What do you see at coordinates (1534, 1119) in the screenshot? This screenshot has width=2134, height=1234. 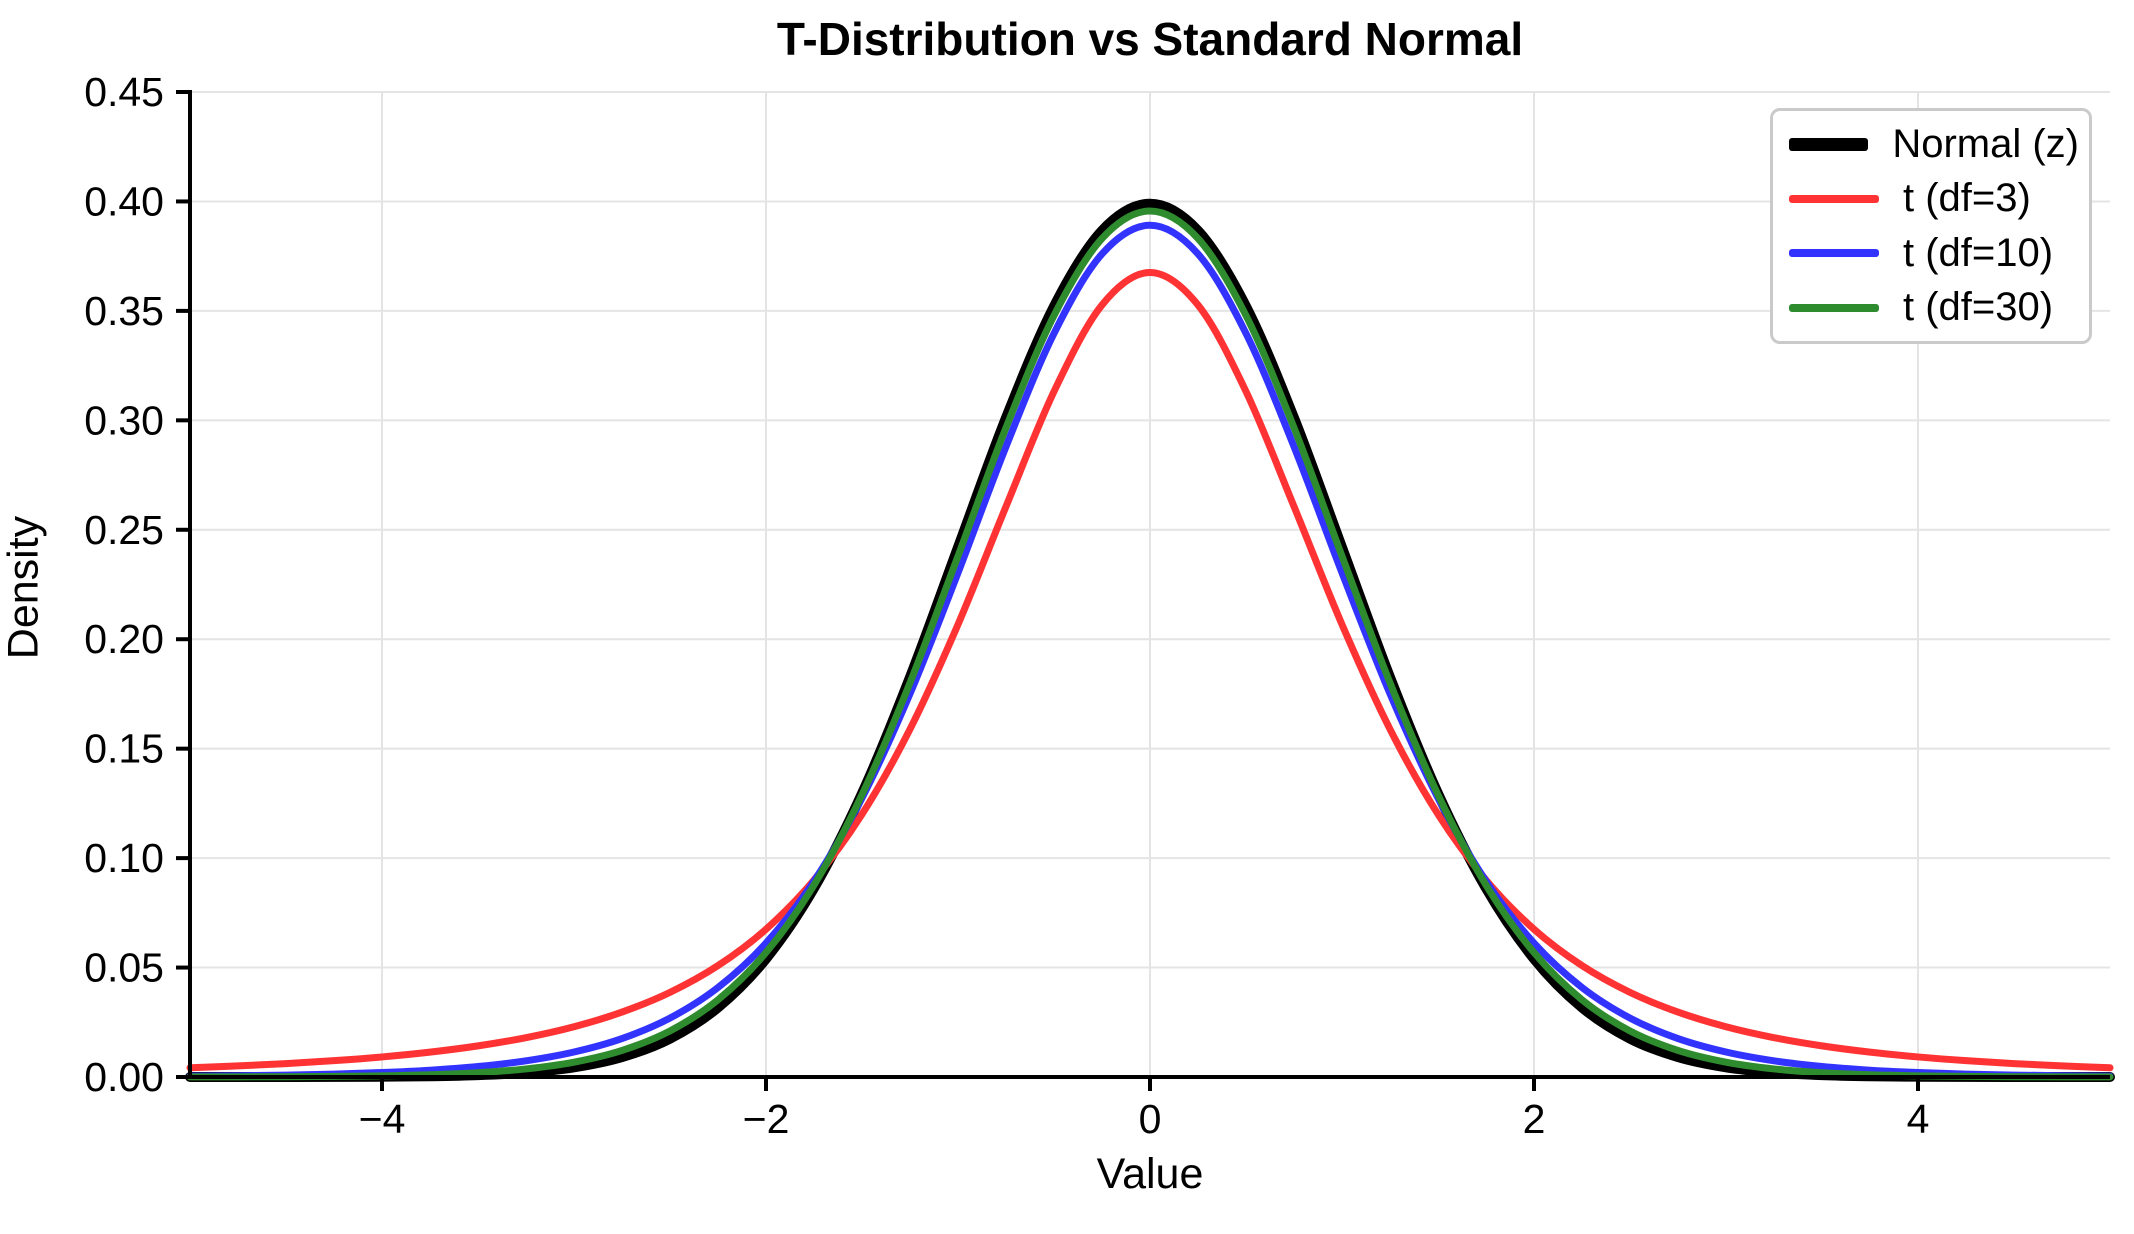 I see `x-tick-label: 2` at bounding box center [1534, 1119].